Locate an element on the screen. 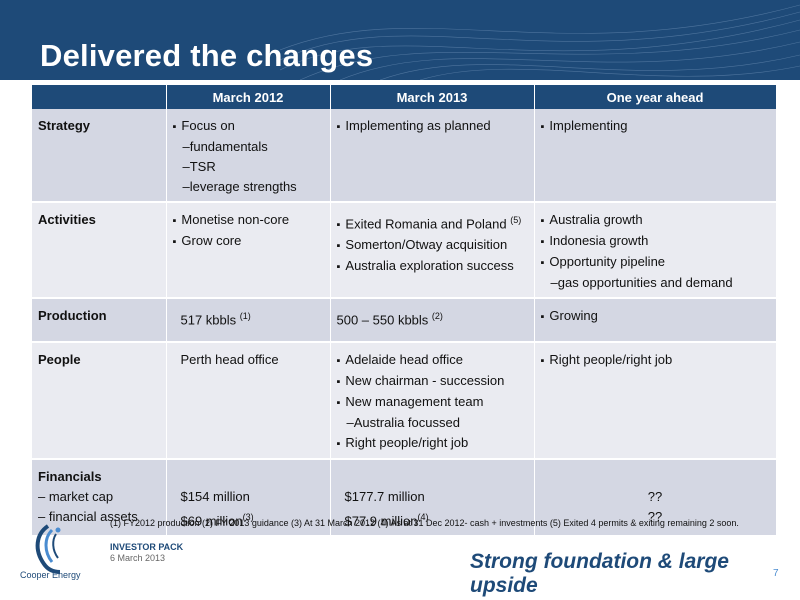 Image resolution: width=800 pixels, height=600 pixels. bullet-text: Opportunity pipeline is located at coordinates (655, 262).